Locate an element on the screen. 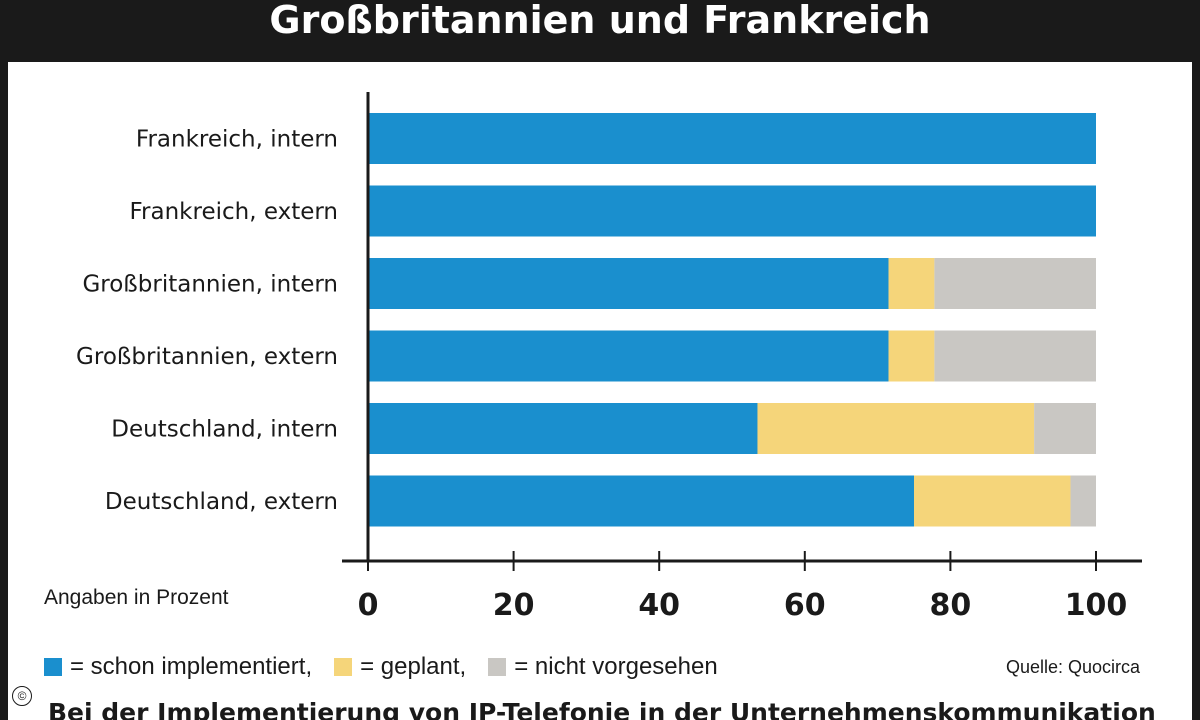  x-tick-label-3: 40 is located at coordinates (659, 605).